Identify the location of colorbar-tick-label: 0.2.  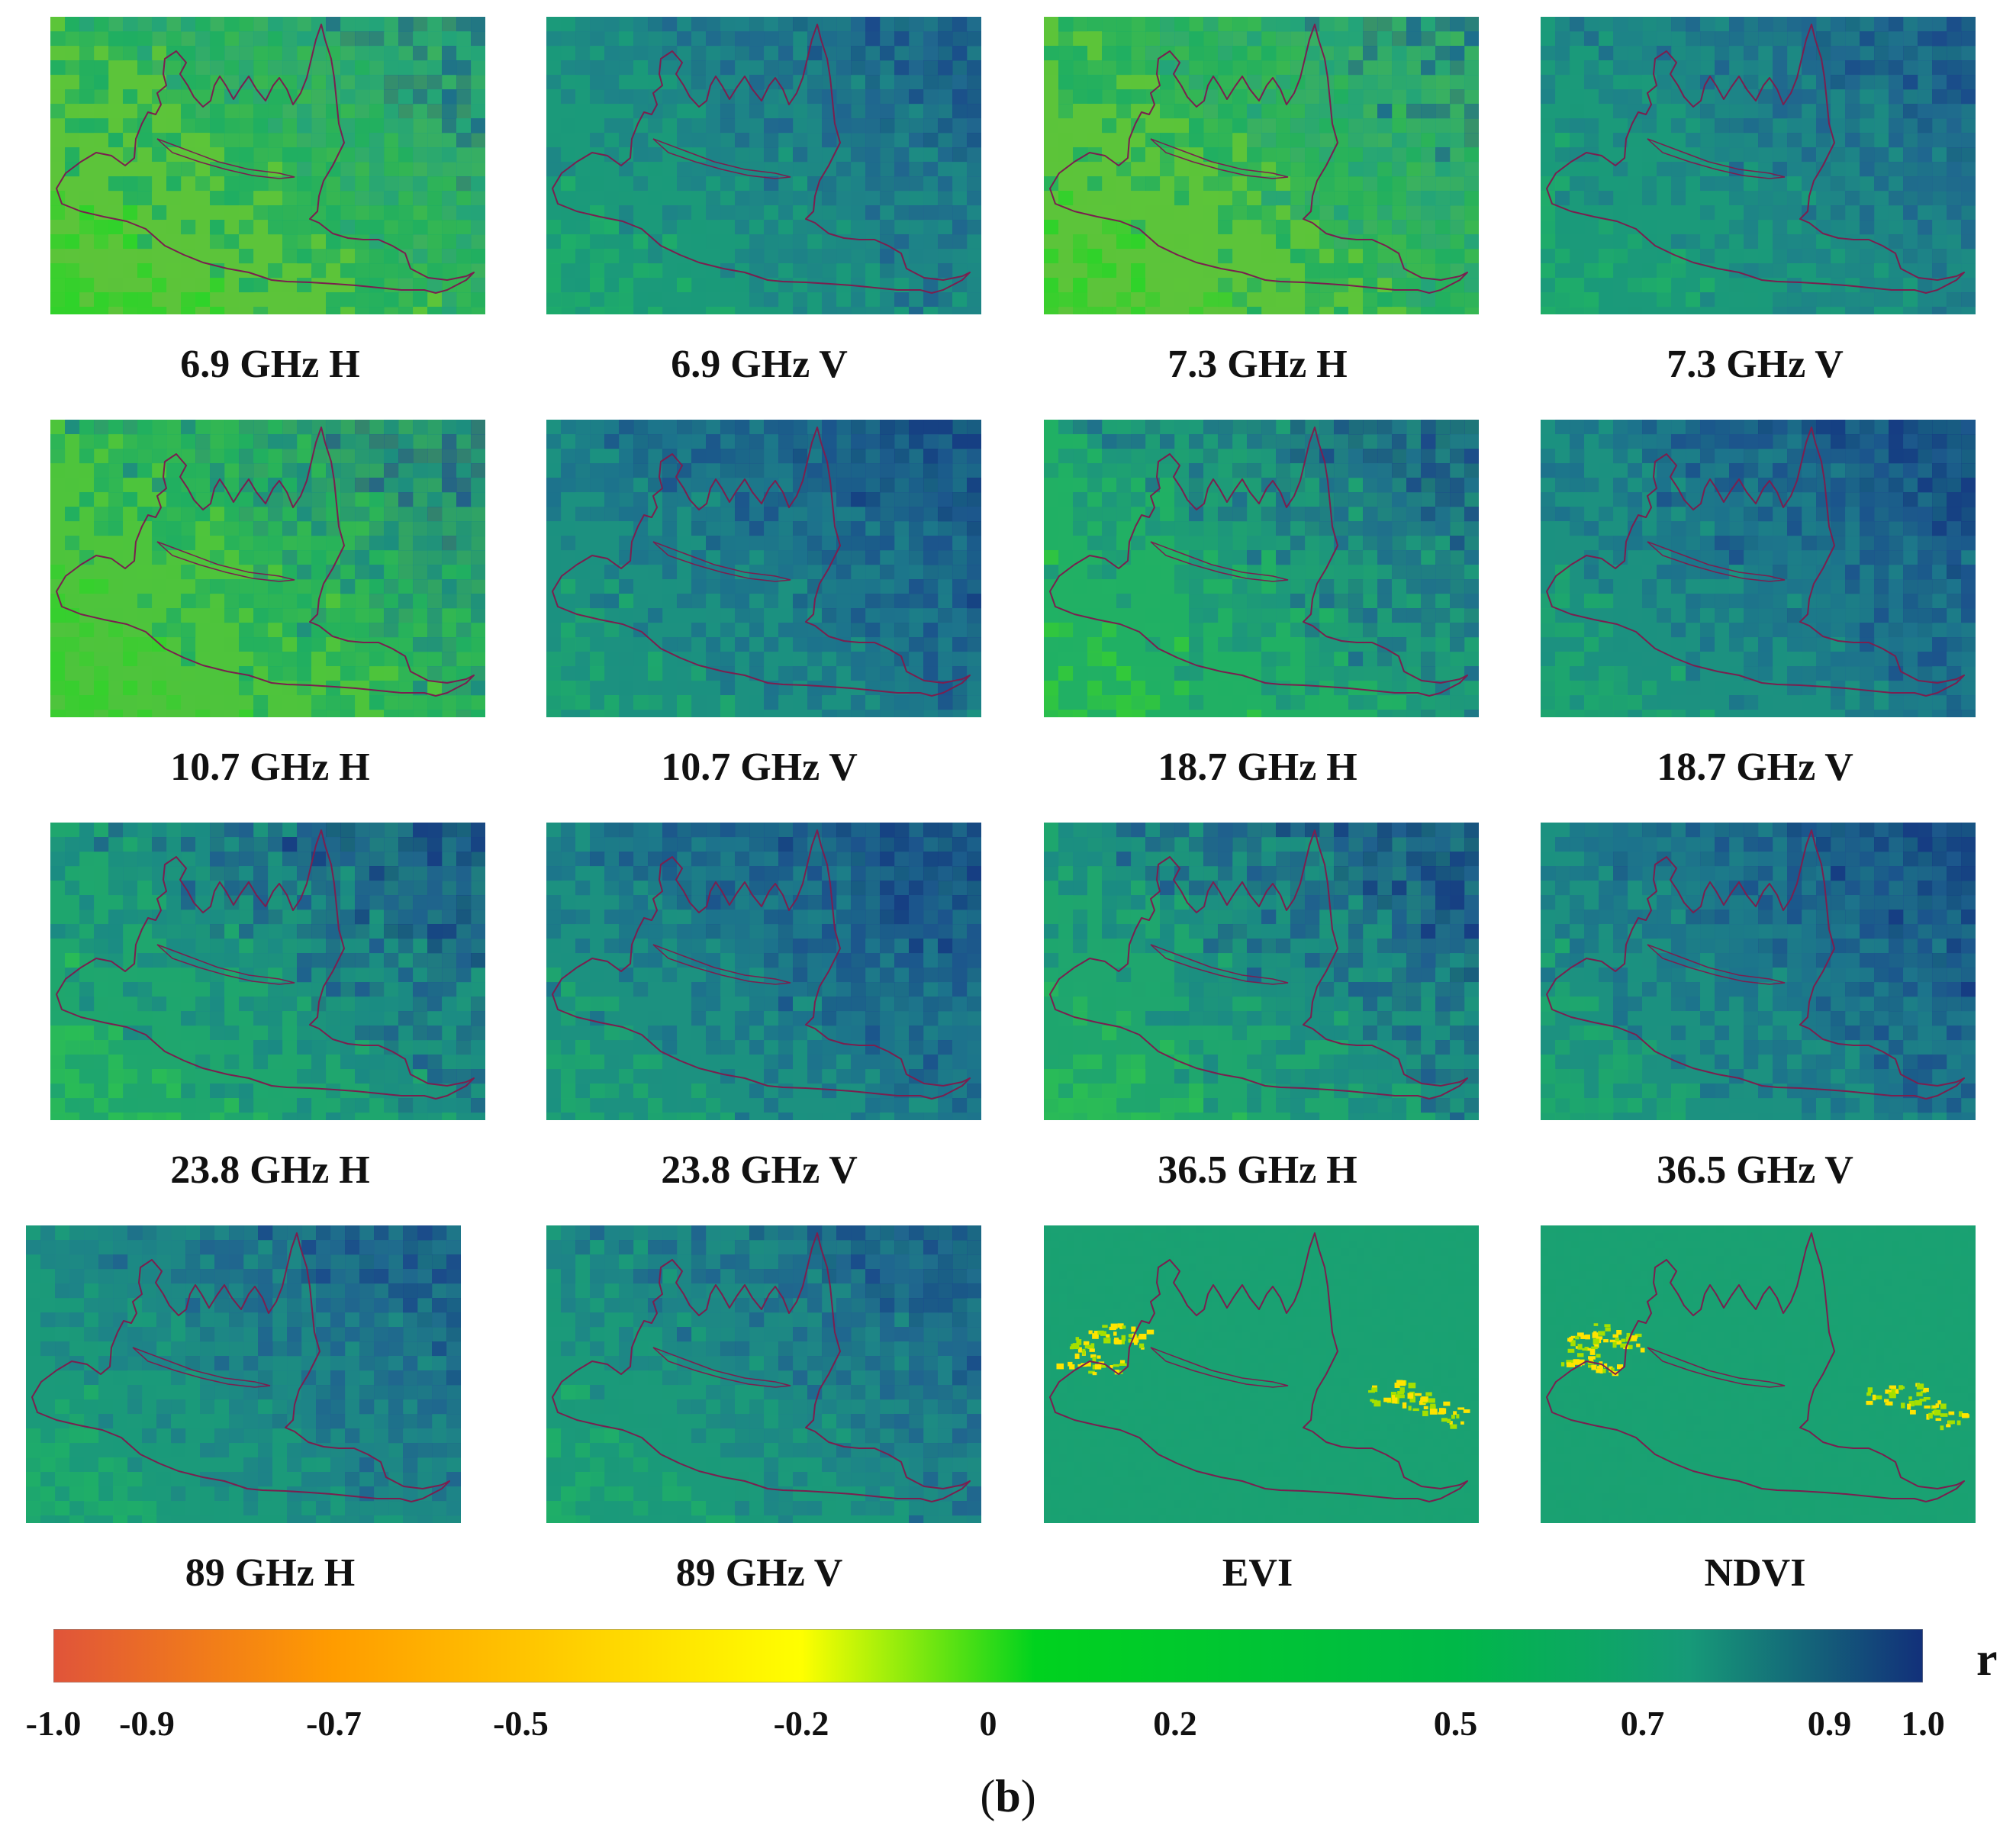
(1175, 1723).